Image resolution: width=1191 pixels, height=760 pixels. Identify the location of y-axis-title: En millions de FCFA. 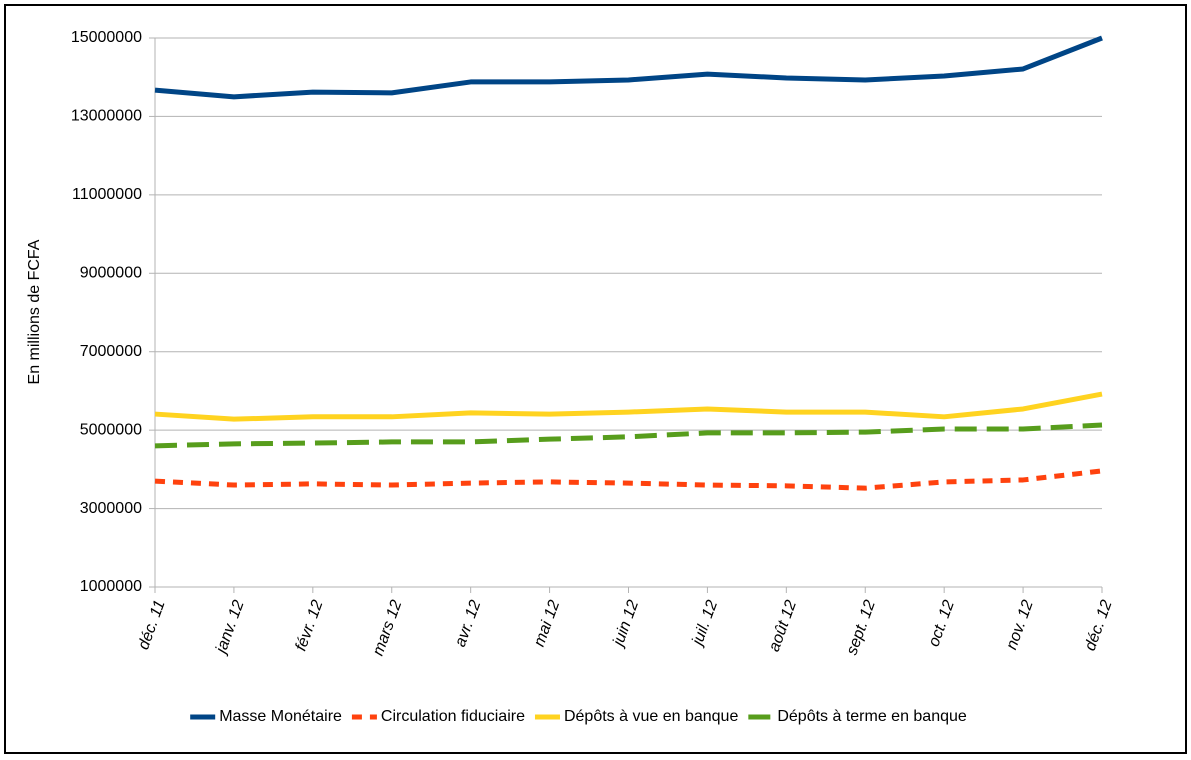
(34, 311).